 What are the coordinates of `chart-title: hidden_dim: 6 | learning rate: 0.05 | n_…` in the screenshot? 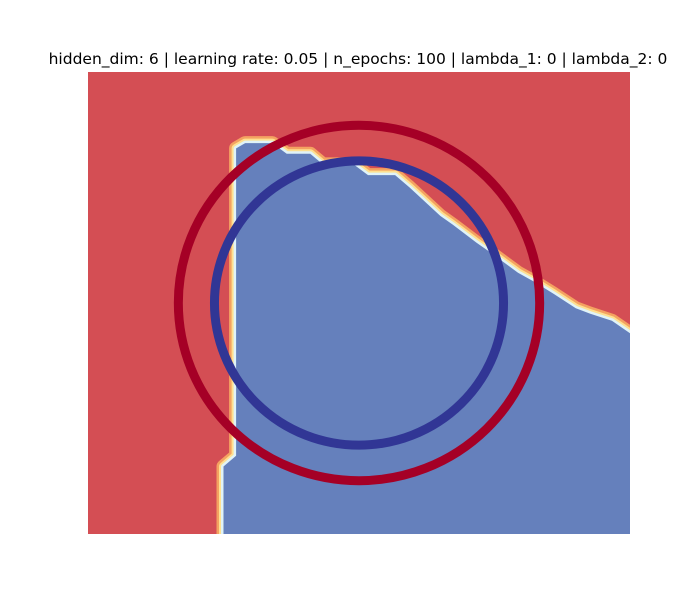 It's located at (358, 59).